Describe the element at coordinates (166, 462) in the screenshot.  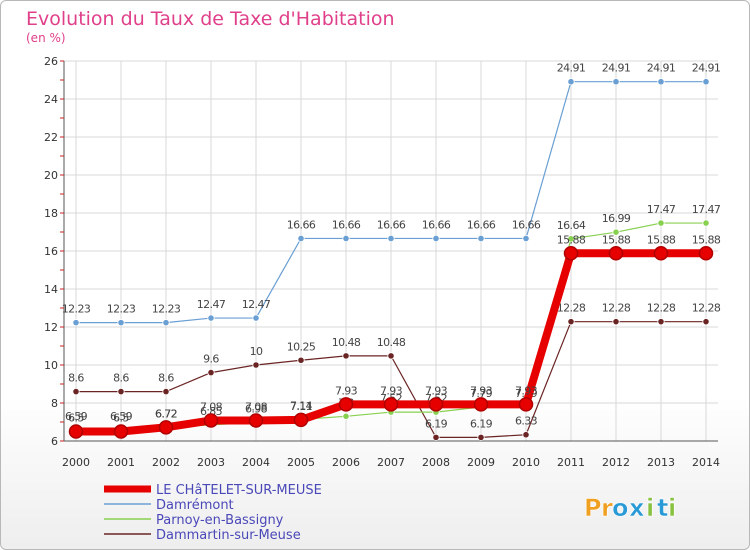
I see `x-tick-label: 2002` at that location.